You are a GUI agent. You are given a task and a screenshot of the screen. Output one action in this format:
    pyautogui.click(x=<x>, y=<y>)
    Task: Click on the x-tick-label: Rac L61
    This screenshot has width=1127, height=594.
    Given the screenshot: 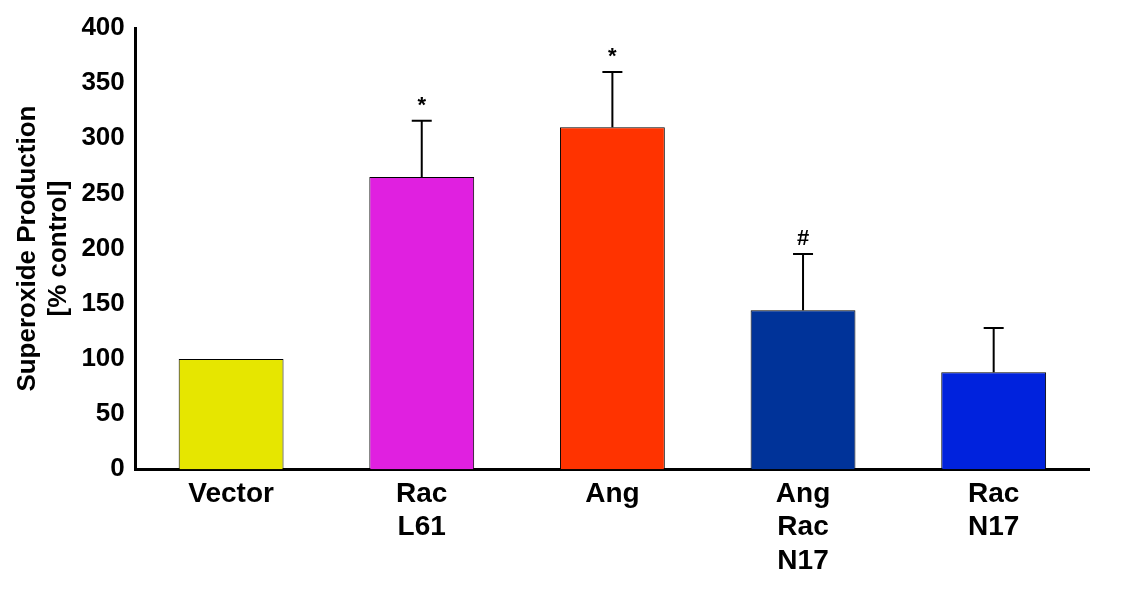 What is the action you would take?
    pyautogui.click(x=422, y=509)
    